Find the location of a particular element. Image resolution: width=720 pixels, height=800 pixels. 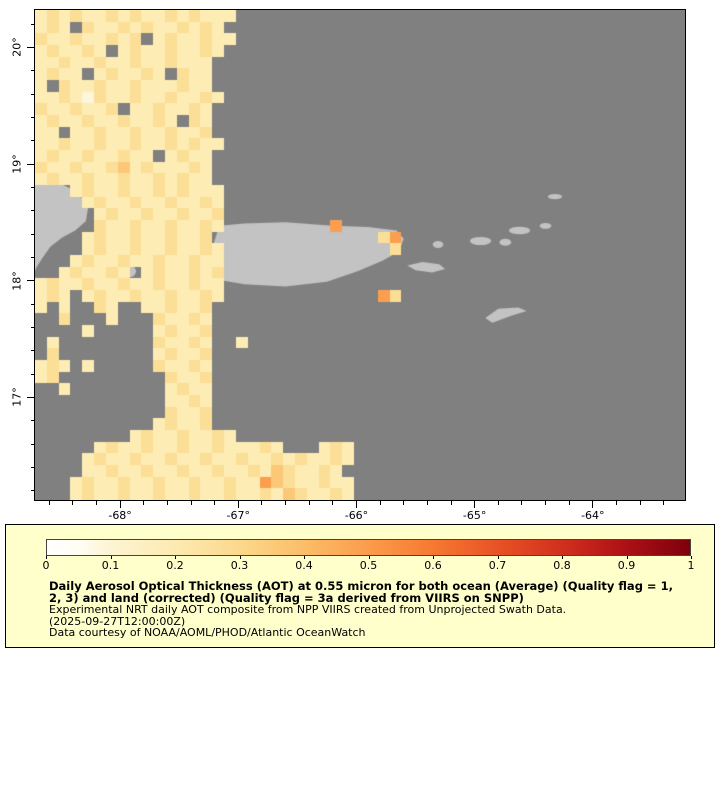

lon-tick-label: -66° is located at coordinates (356, 515).